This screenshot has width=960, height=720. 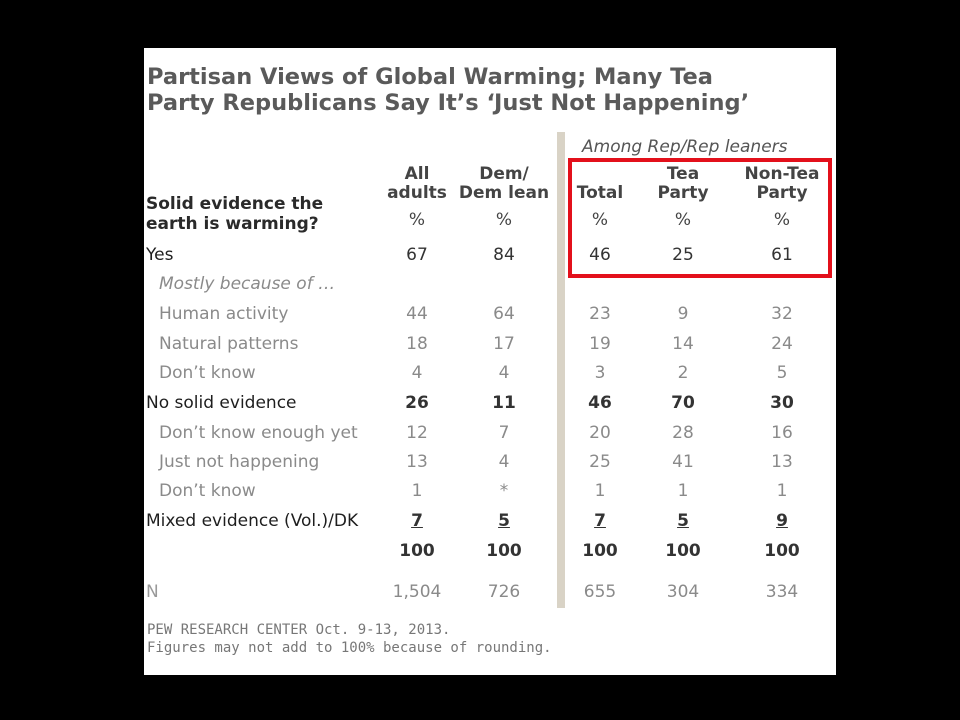 What do you see at coordinates (490, 494) in the screenshot?
I see `table-row: Don’t know 1 * 1 1 1` at bounding box center [490, 494].